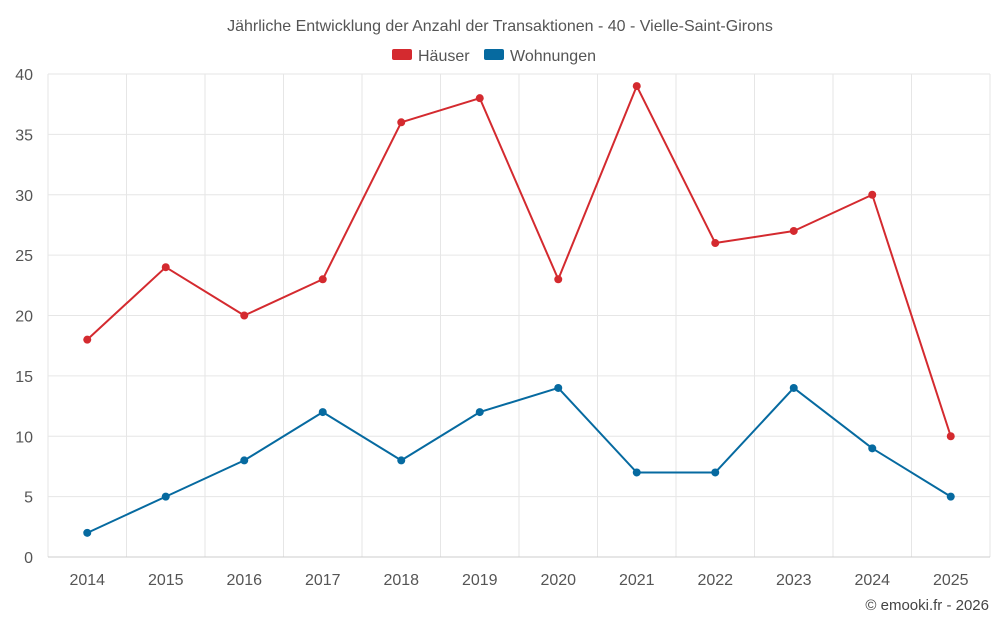 The image size is (1000, 625). I want to click on legend-swatch-haeuser, so click(402, 54).